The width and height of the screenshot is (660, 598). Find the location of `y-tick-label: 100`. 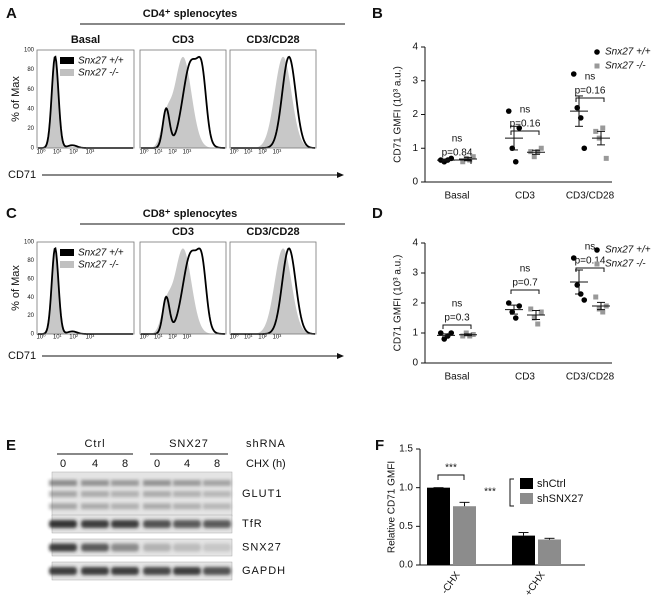

y-tick-label: 100 is located at coordinates (29, 51).